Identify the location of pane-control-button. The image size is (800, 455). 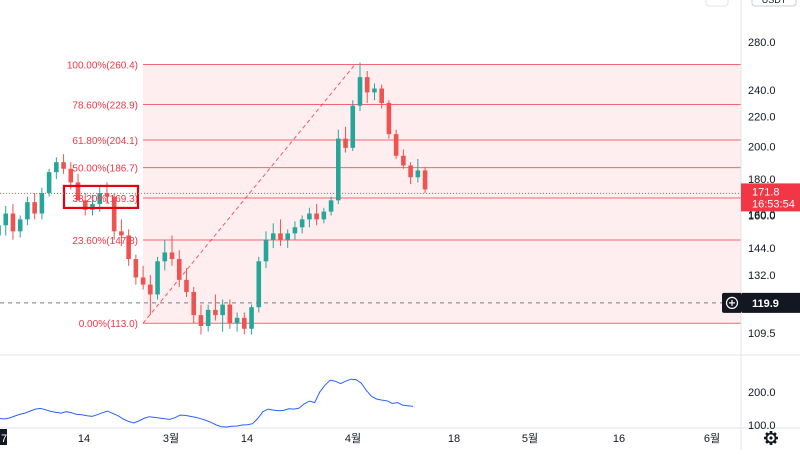
(717, 3).